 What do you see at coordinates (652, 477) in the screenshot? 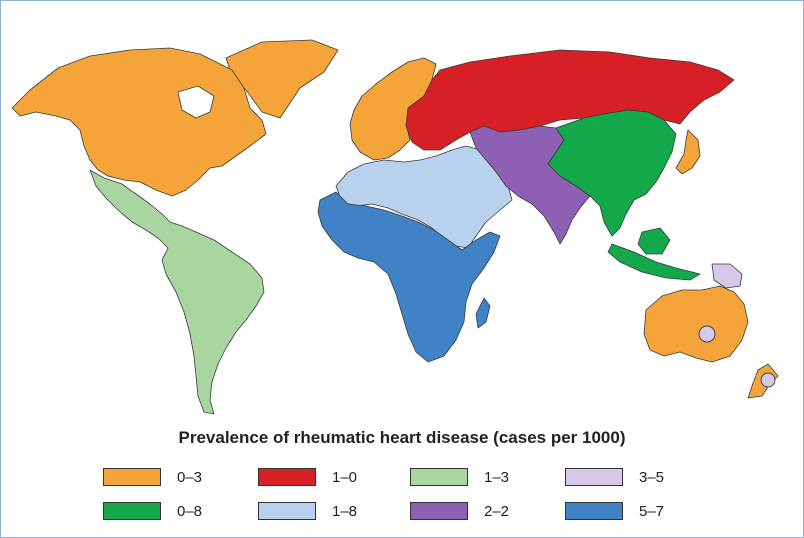
I see `legend-label: 3–5` at bounding box center [652, 477].